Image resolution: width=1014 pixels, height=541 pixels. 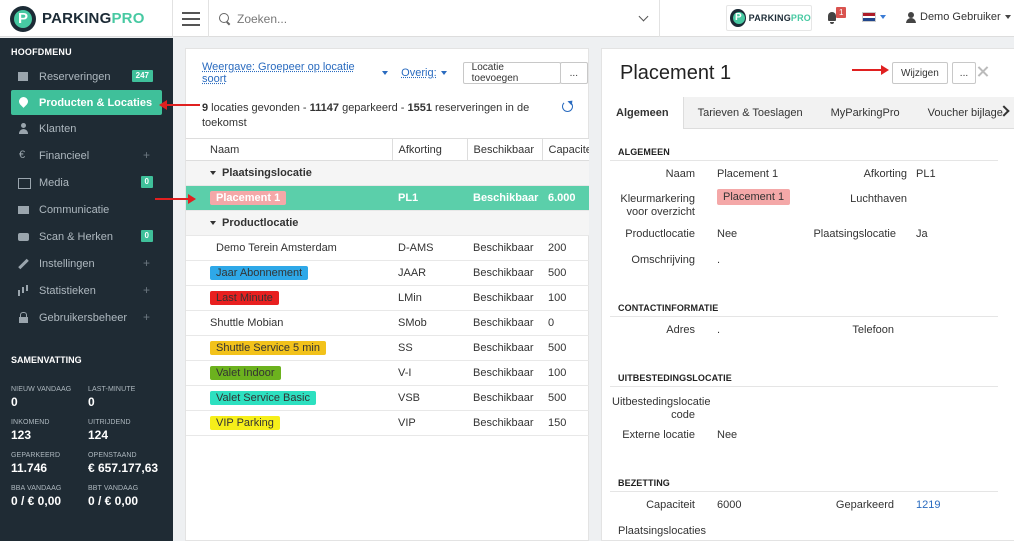 I want to click on user-icon, so click(x=911, y=17).